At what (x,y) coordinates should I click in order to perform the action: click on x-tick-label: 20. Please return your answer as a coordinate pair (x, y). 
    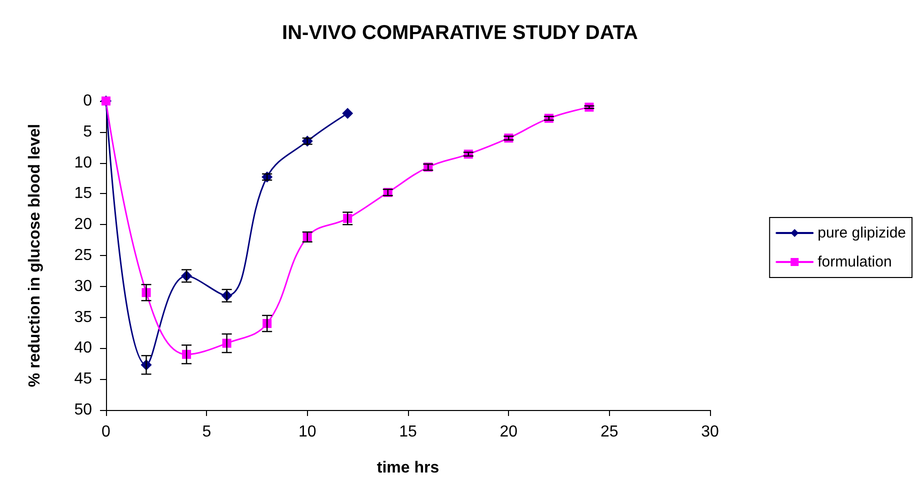
    Looking at the image, I should click on (509, 432).